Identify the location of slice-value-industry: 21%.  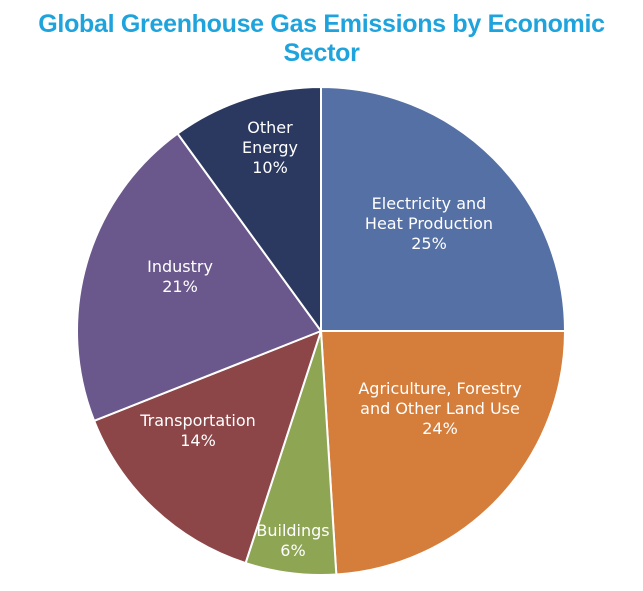
(180, 286).